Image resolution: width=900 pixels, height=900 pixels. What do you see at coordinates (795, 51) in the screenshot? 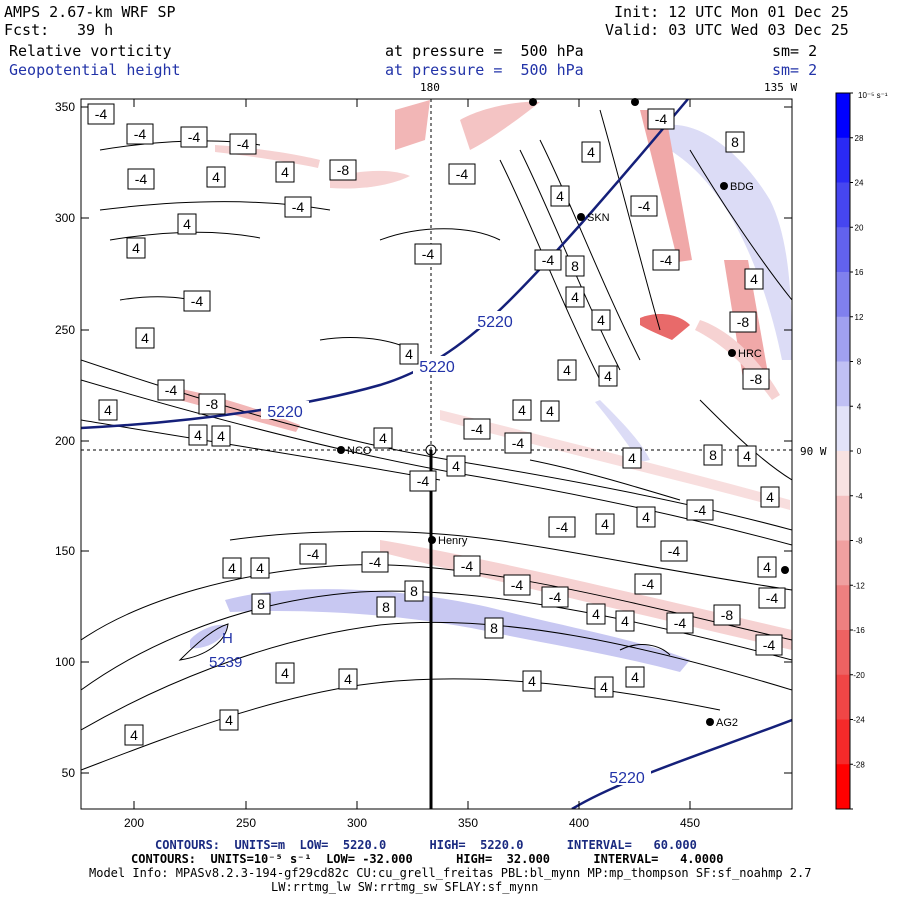
I see `smoothing-vorticity: sm= 2` at bounding box center [795, 51].